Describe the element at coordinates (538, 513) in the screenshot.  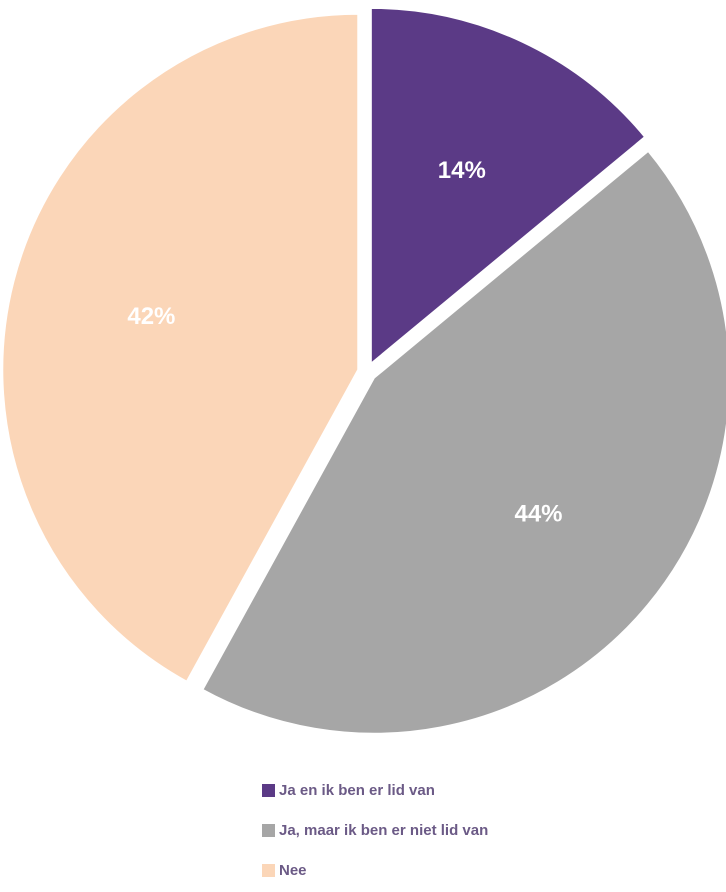
I see `data-label-ja-niet-lid: 44%` at that location.